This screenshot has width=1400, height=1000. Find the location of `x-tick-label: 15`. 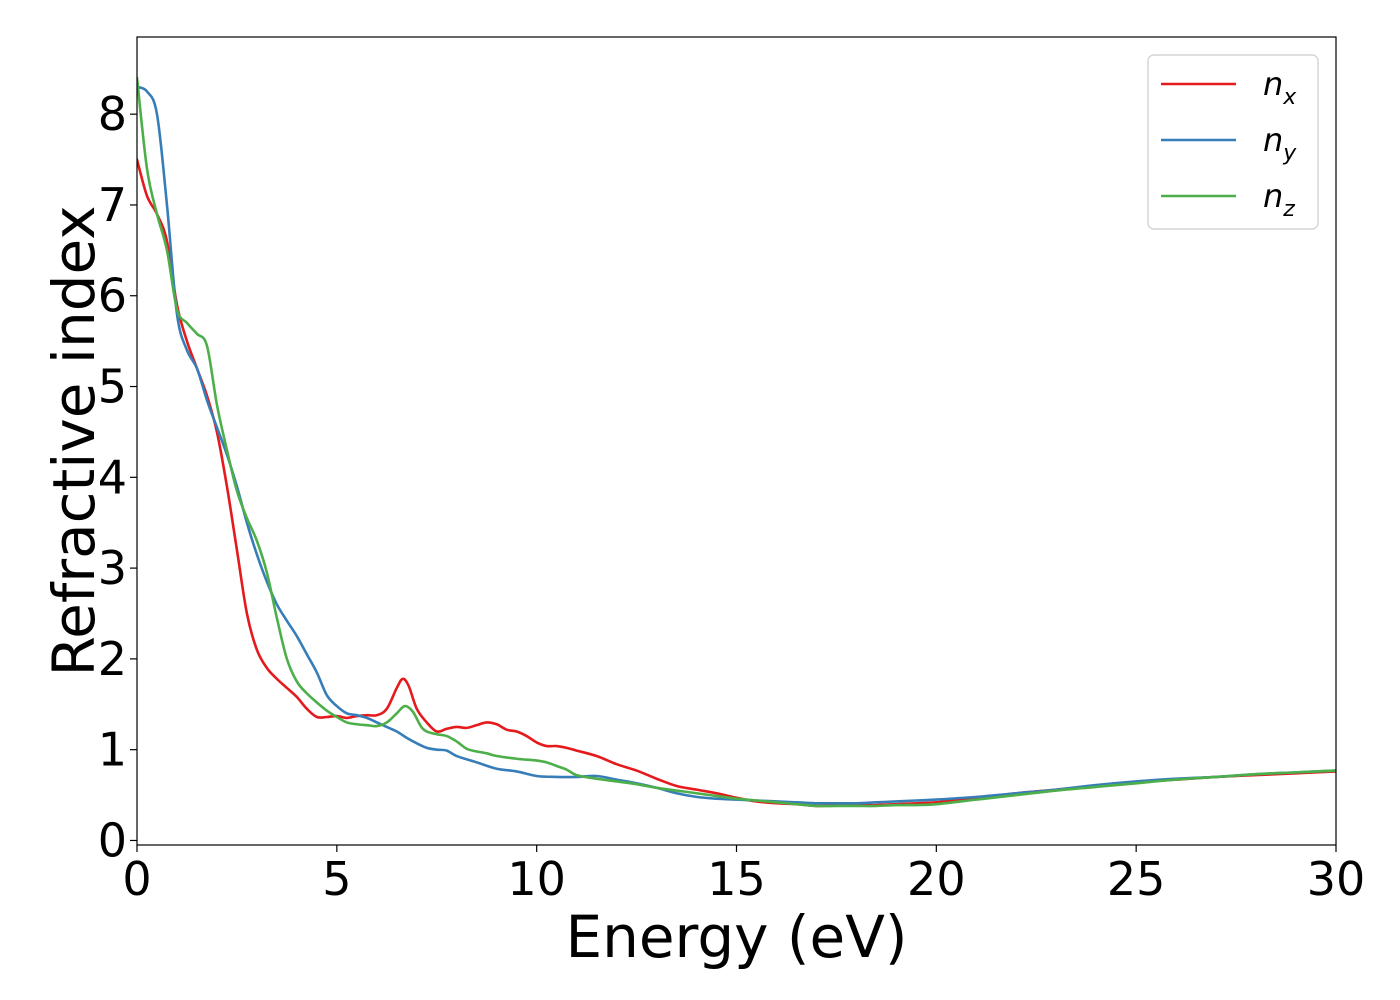

x-tick-label: 15 is located at coordinates (736, 879).